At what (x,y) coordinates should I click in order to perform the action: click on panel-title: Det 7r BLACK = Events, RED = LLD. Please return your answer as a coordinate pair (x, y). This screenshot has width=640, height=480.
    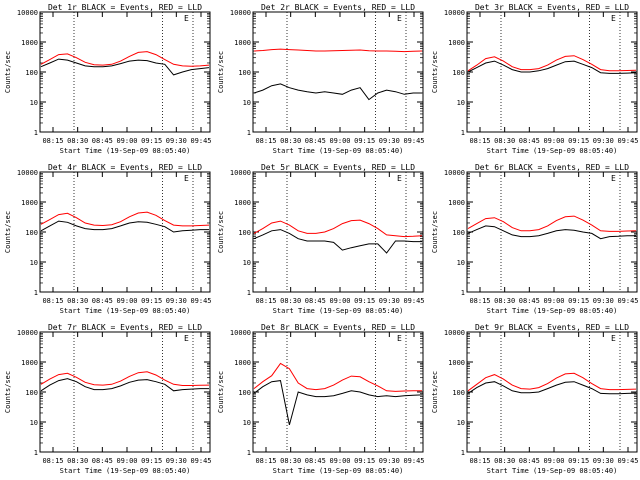
    Looking at the image, I should click on (125, 327).